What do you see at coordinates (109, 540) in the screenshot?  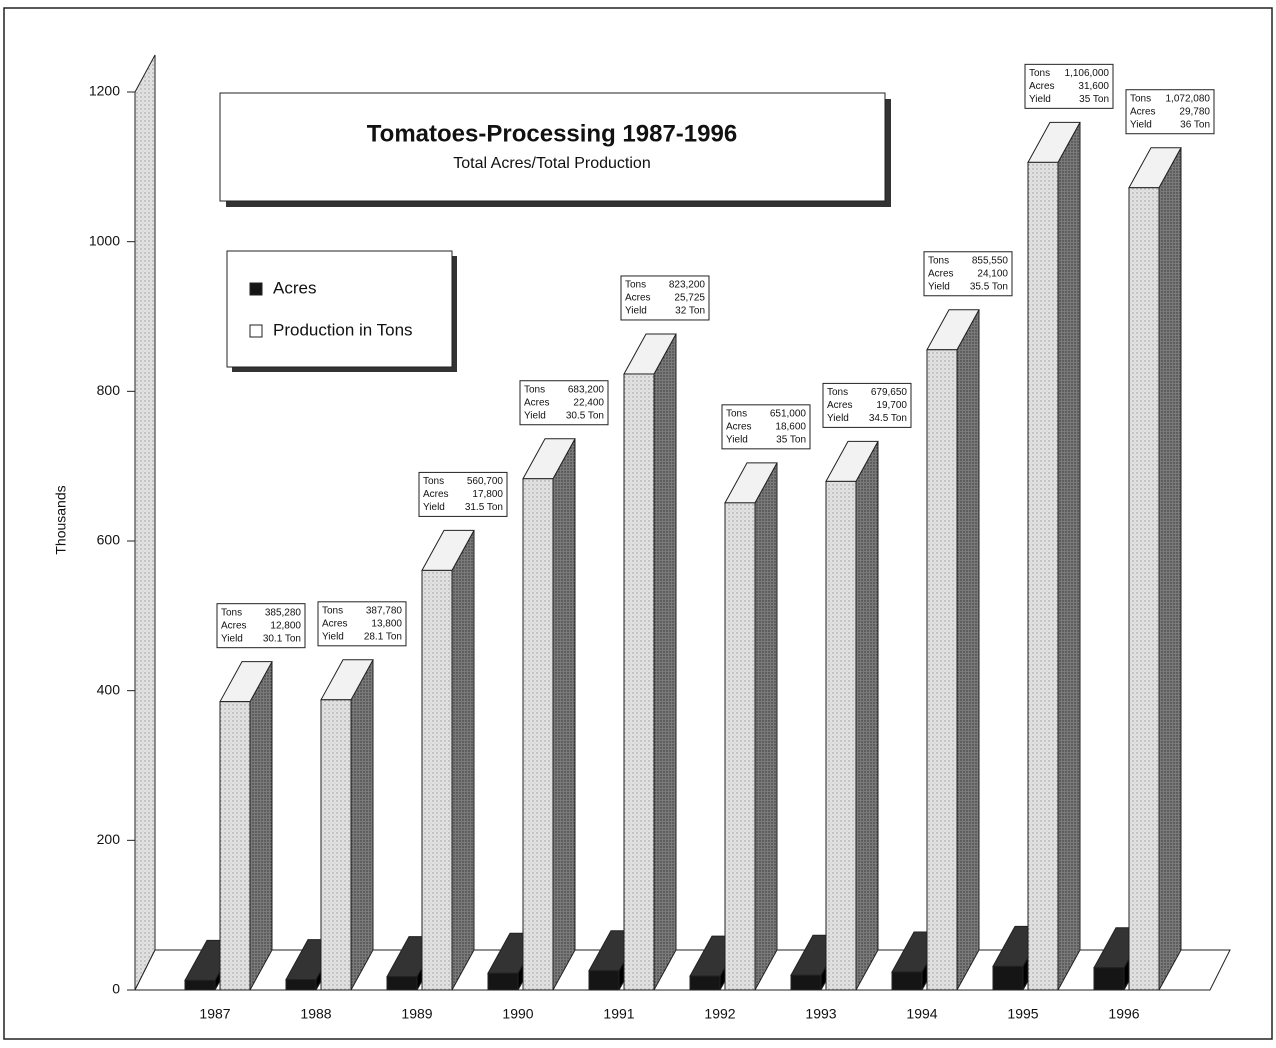 I see `y-tick-label: 600` at bounding box center [109, 540].